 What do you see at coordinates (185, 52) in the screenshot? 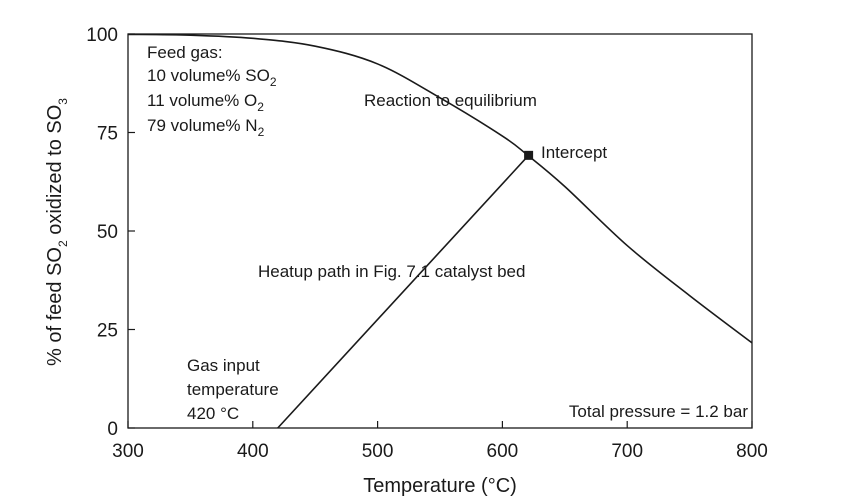
I see `feed-gas-title: Feed gas:` at bounding box center [185, 52].